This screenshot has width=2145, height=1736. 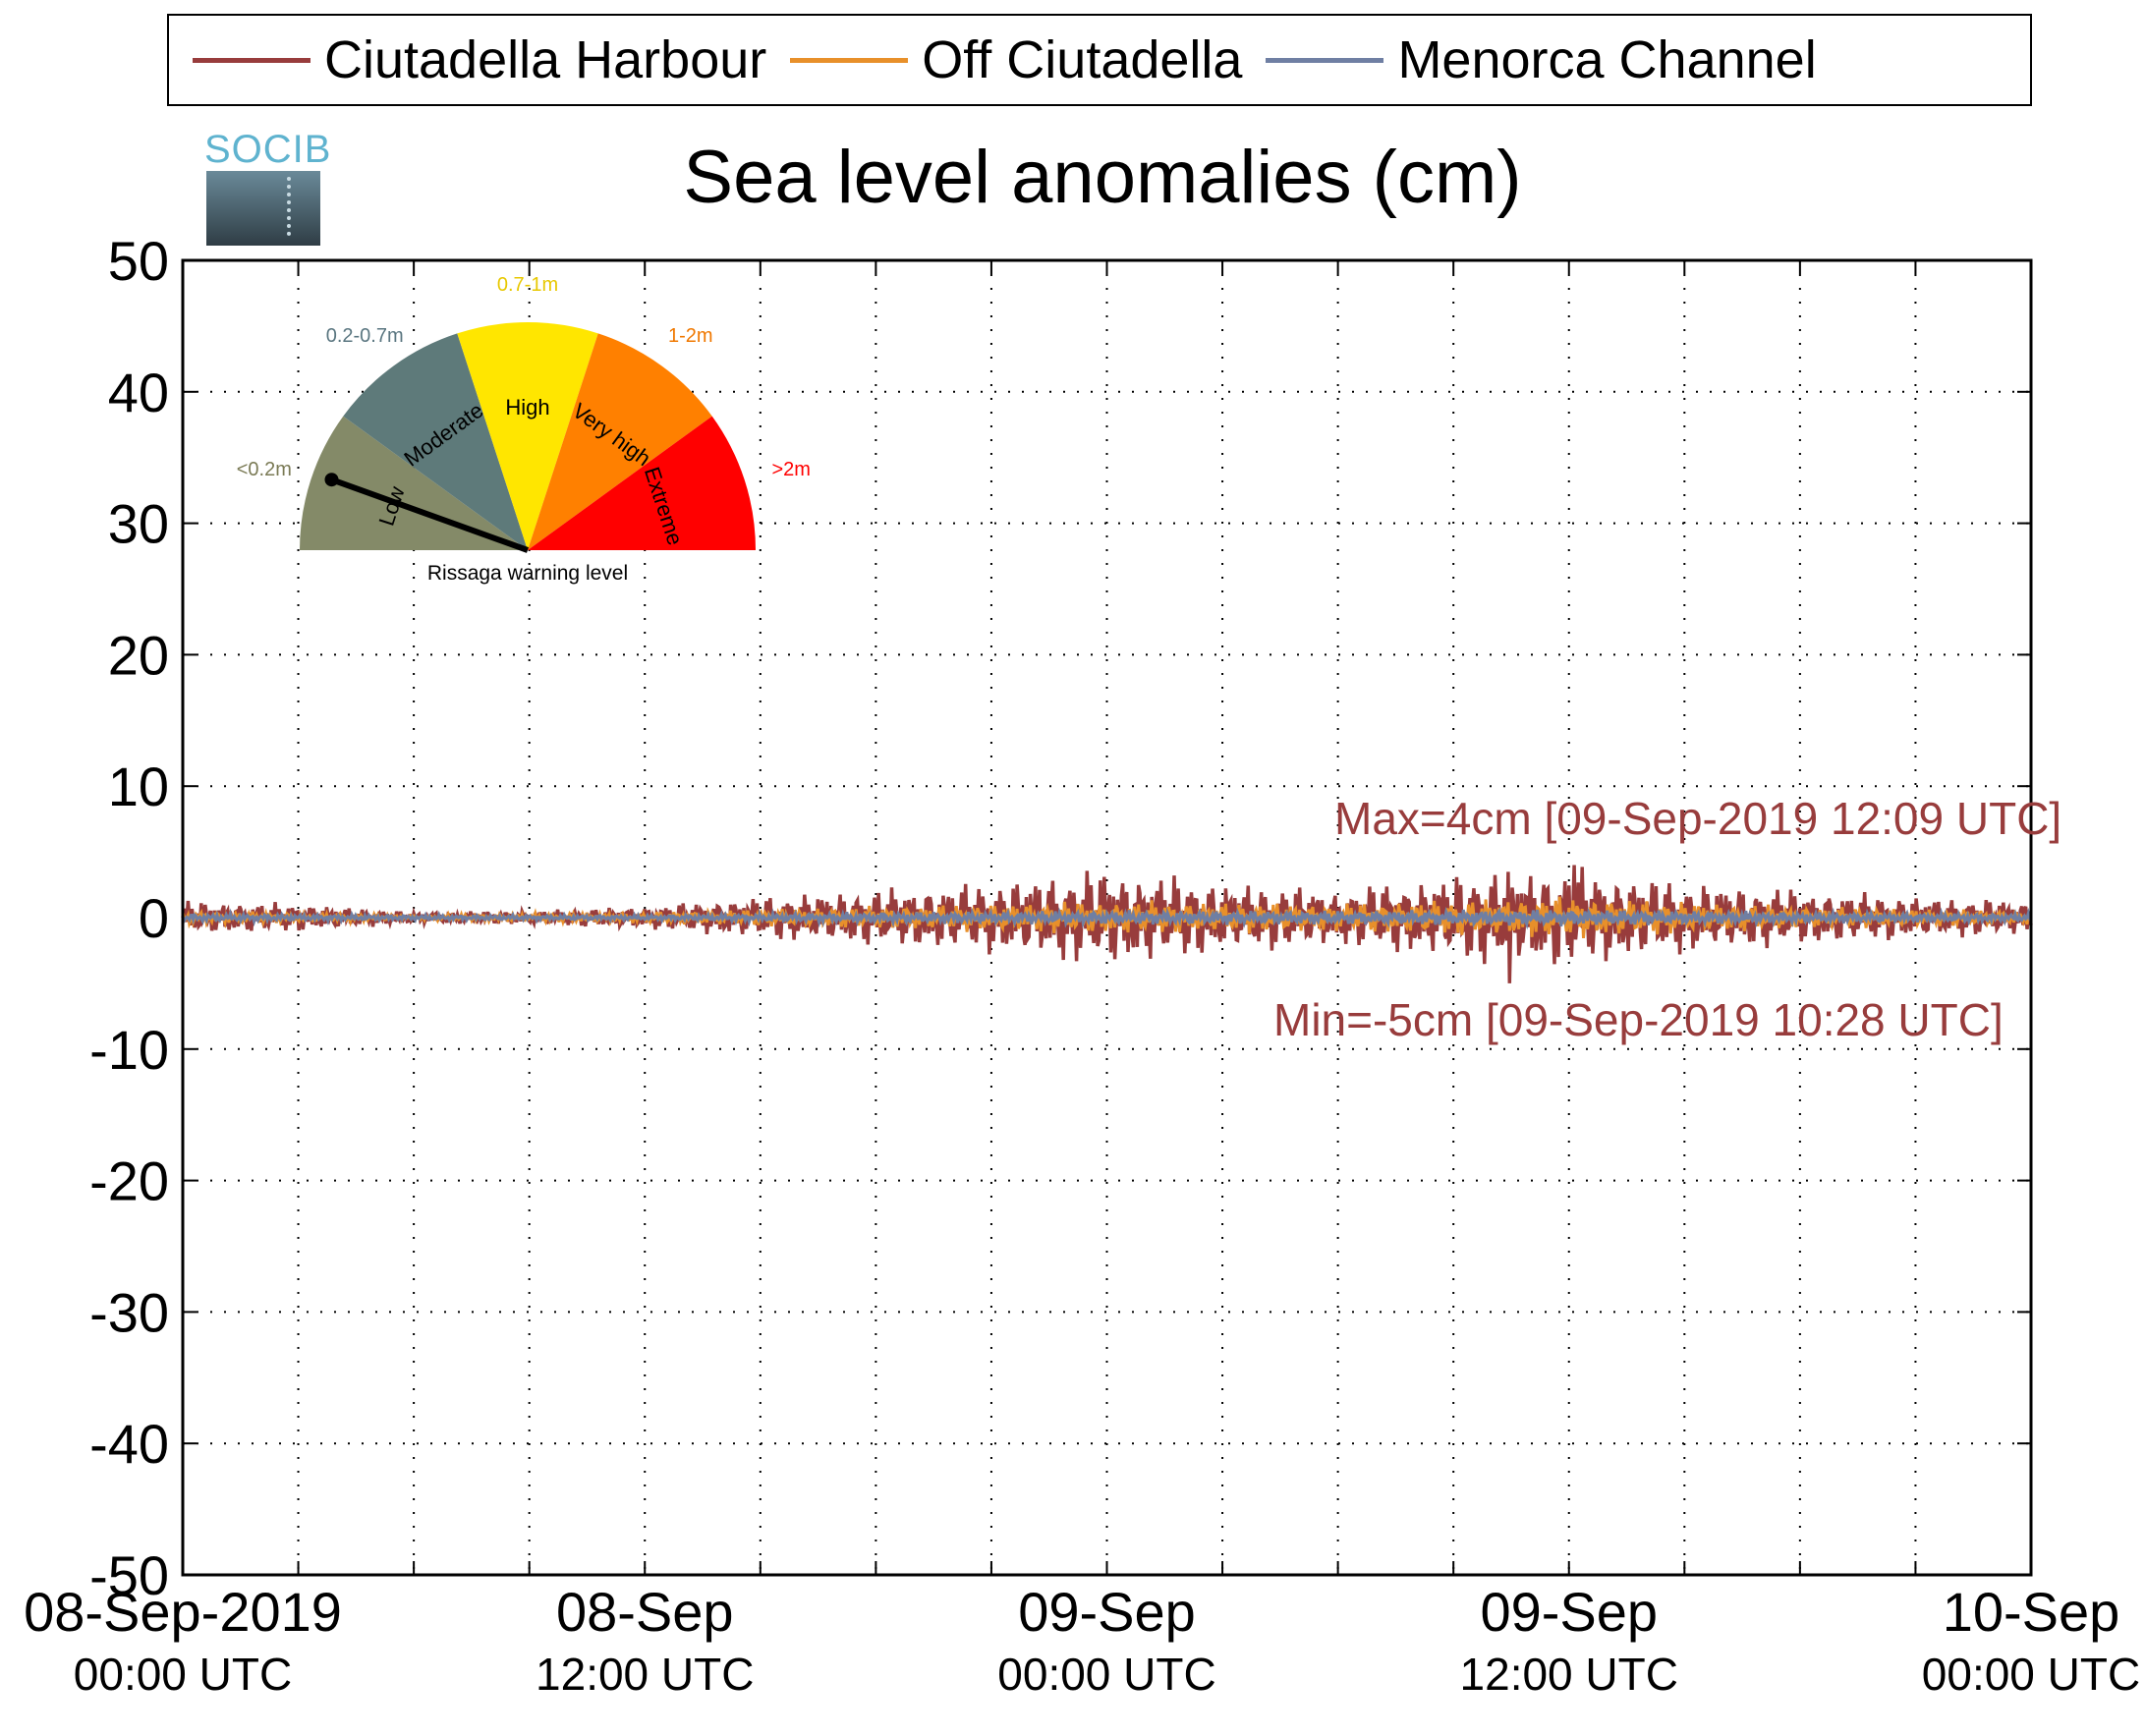 What do you see at coordinates (154, 918) in the screenshot?
I see `y-tick-label: 0` at bounding box center [154, 918].